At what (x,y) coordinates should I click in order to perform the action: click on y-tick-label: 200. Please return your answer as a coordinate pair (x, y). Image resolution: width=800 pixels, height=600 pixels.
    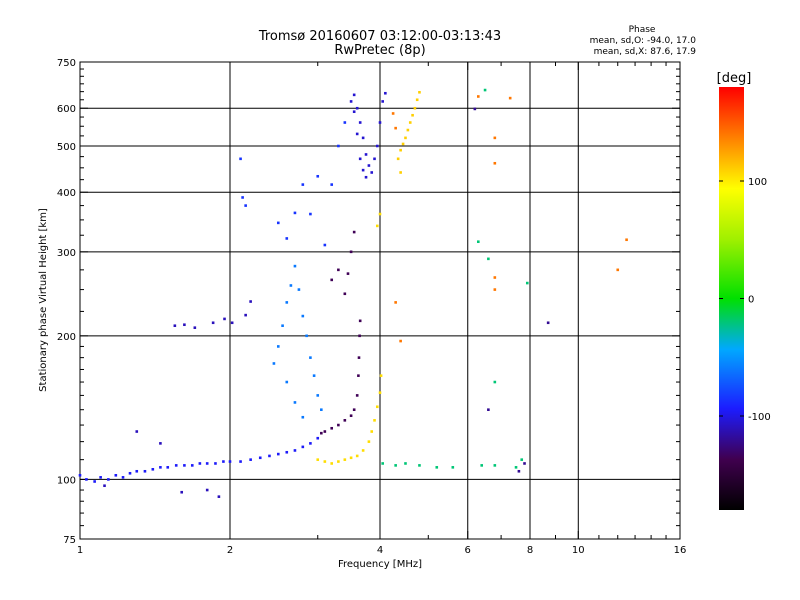
    Looking at the image, I should click on (66, 337).